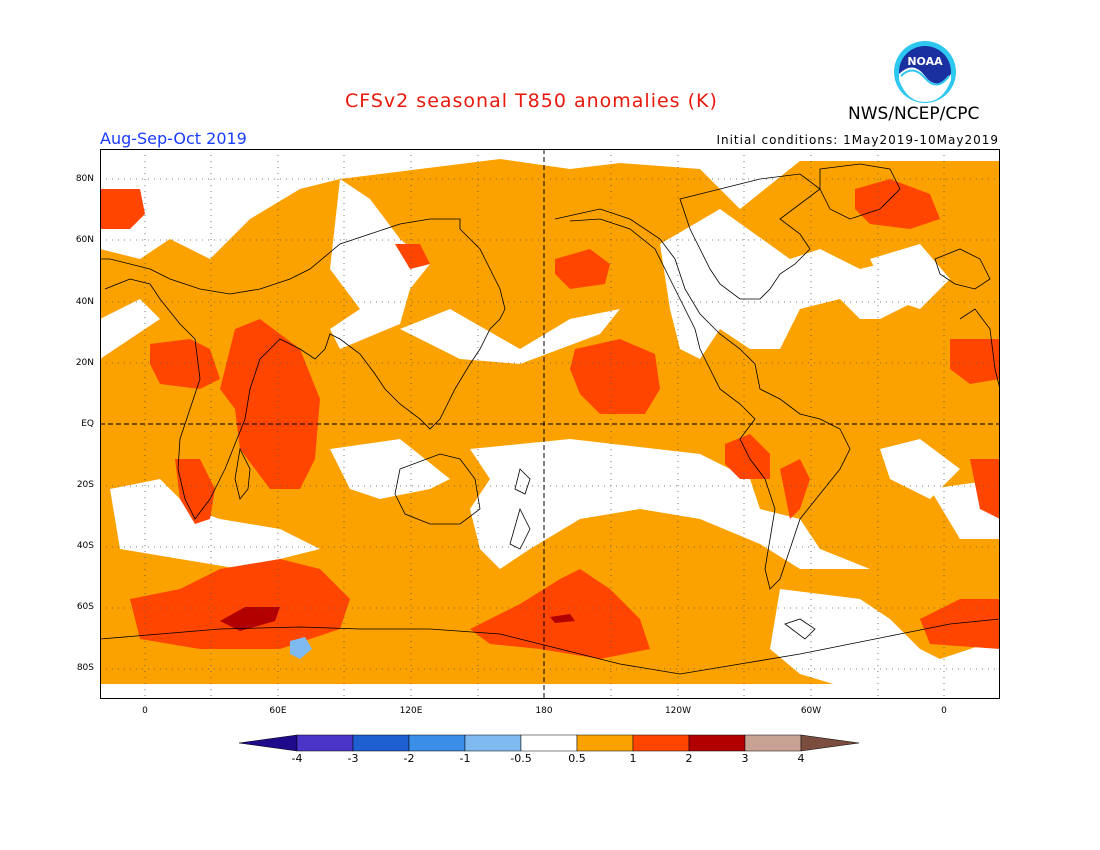 The height and width of the screenshot is (850, 1100). I want to click on colorbar-label: -4, so click(297, 758).